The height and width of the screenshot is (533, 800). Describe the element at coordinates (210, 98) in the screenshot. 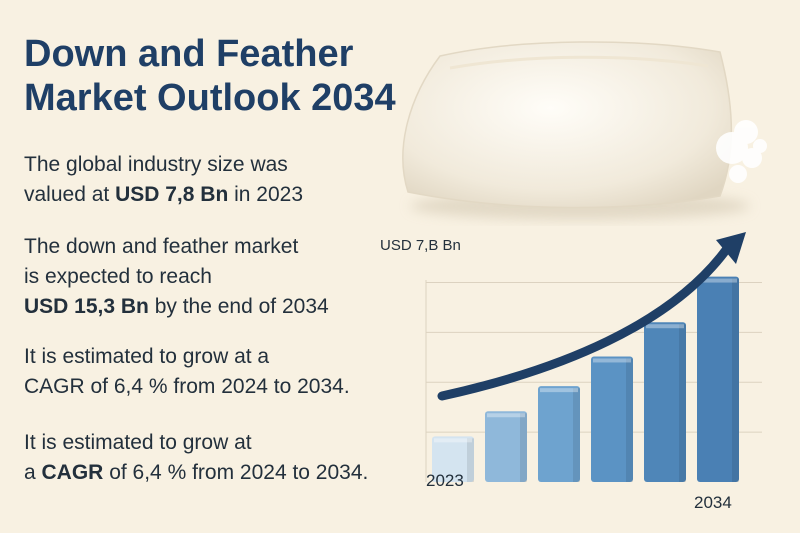

I see `title-line-2: Market Outlook 2034` at that location.